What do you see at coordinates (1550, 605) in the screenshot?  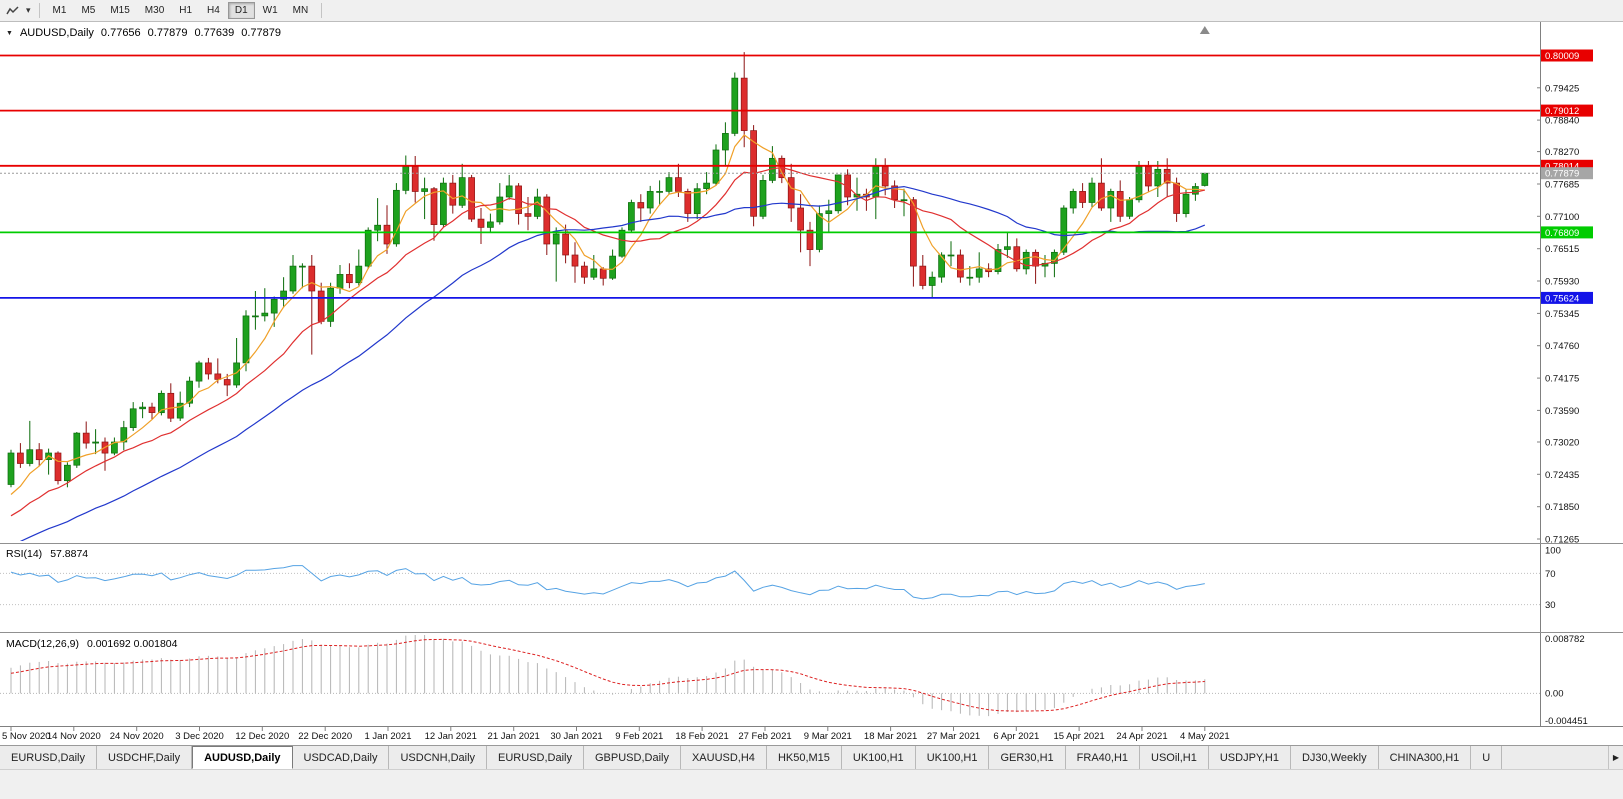 I see `svg-text: 30` at bounding box center [1550, 605].